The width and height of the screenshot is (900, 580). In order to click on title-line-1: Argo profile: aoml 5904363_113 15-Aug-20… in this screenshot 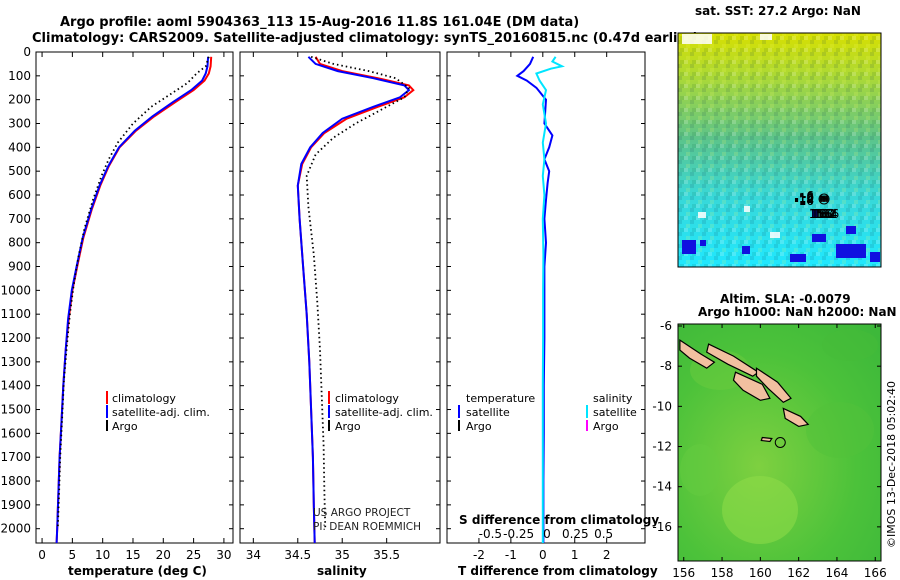, I will do `click(319, 22)`.